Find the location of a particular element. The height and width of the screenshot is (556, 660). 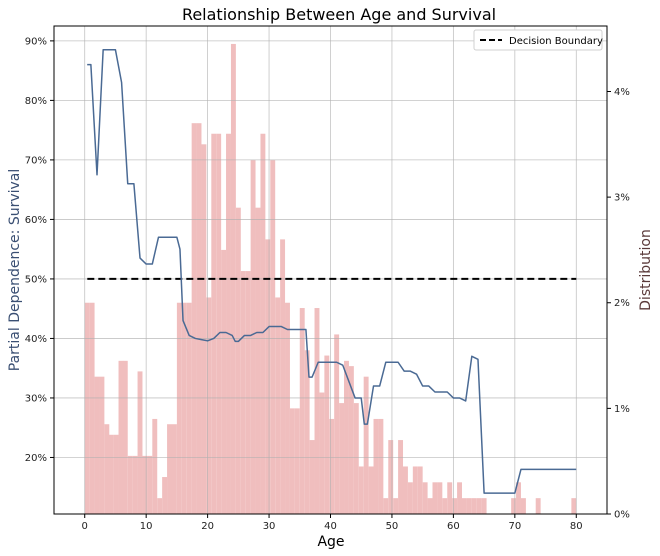

x-tick-label: 30 is located at coordinates (269, 526).